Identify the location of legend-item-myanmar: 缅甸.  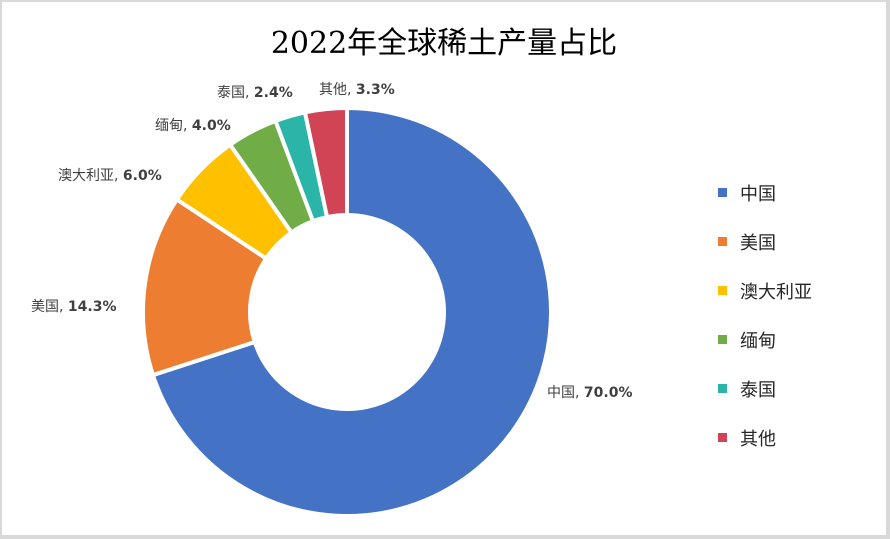
(765, 339).